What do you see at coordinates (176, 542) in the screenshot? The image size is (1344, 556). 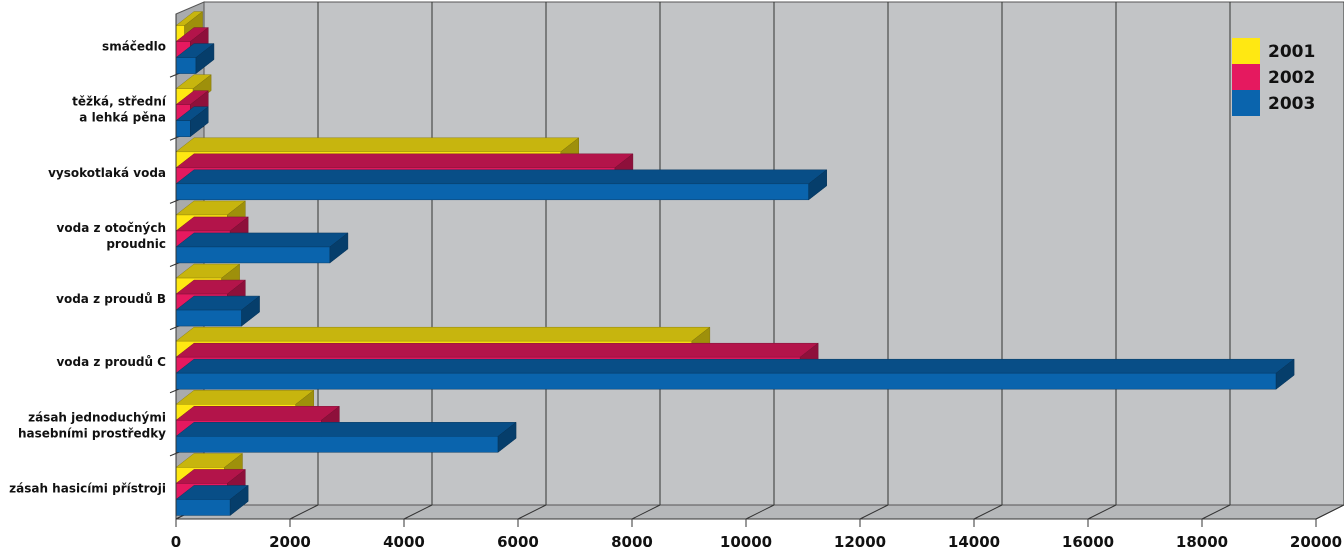 I see `x-tick-label: 0` at bounding box center [176, 542].